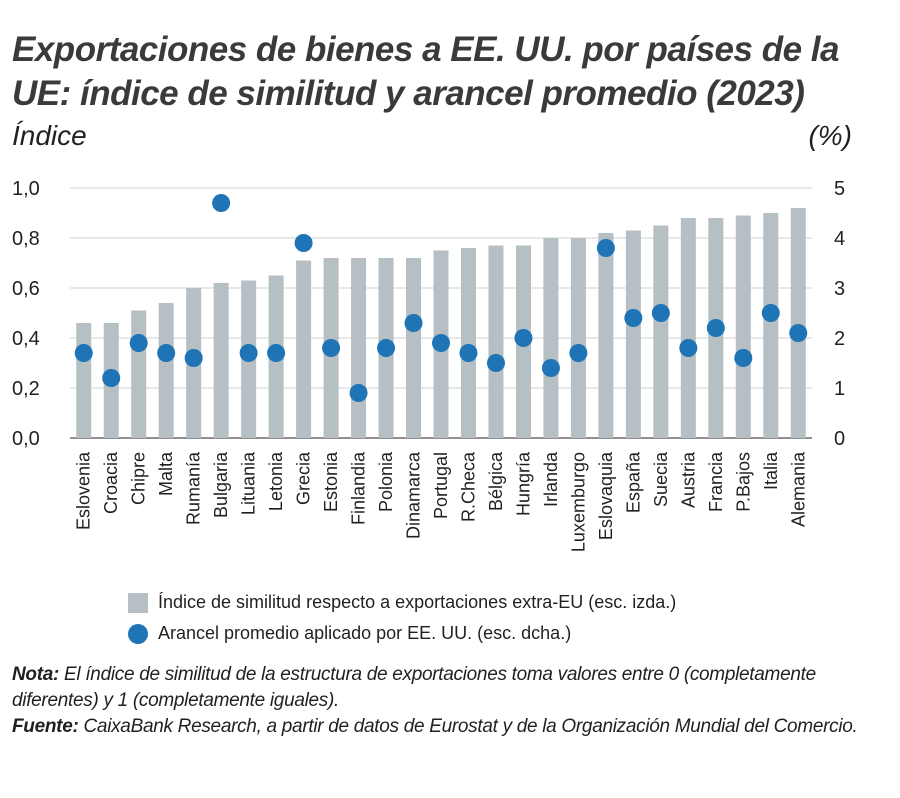 Image resolution: width=900 pixels, height=798 pixels. What do you see at coordinates (84, 490) in the screenshot?
I see `category-label: Eslovenia` at bounding box center [84, 490].